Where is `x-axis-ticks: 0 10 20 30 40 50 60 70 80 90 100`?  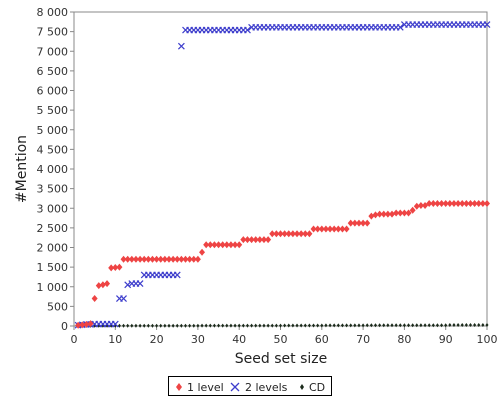
x-axis-ticks: 0 10 20 30 40 50 60 70 80 90 100 is located at coordinates (284, 336).